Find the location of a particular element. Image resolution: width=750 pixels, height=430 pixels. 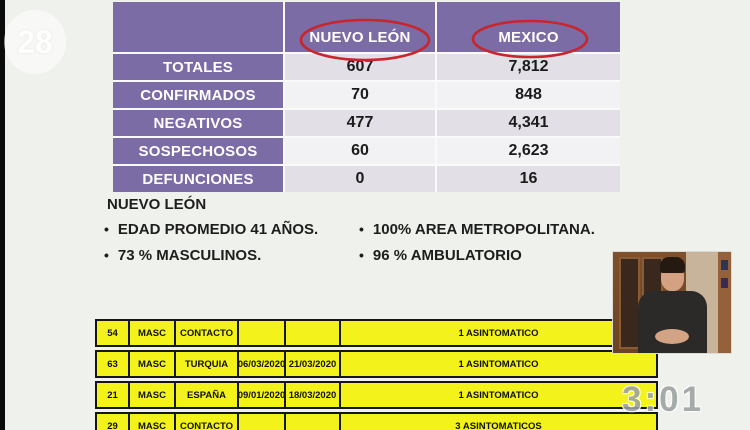

cabinet-glass-panel is located at coordinates (629, 303).